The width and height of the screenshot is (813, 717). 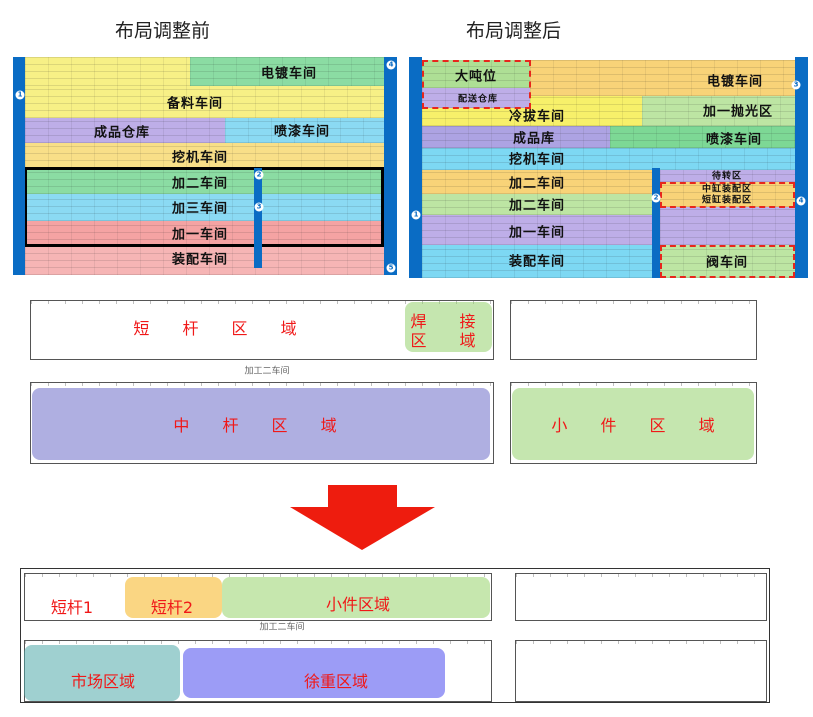 I want to click on zone-distribution-warehouse, so click(x=476, y=98).